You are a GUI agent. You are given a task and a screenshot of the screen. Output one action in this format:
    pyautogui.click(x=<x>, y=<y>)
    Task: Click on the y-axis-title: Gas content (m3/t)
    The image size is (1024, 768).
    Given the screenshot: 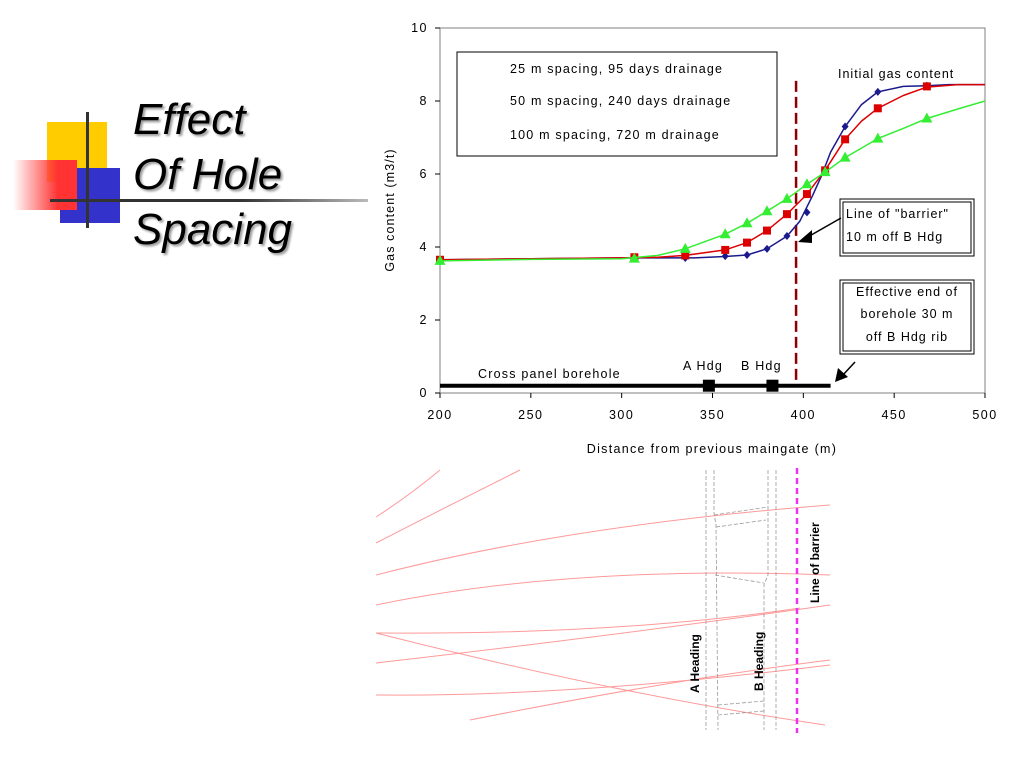 What is the action you would take?
    pyautogui.click(x=390, y=209)
    